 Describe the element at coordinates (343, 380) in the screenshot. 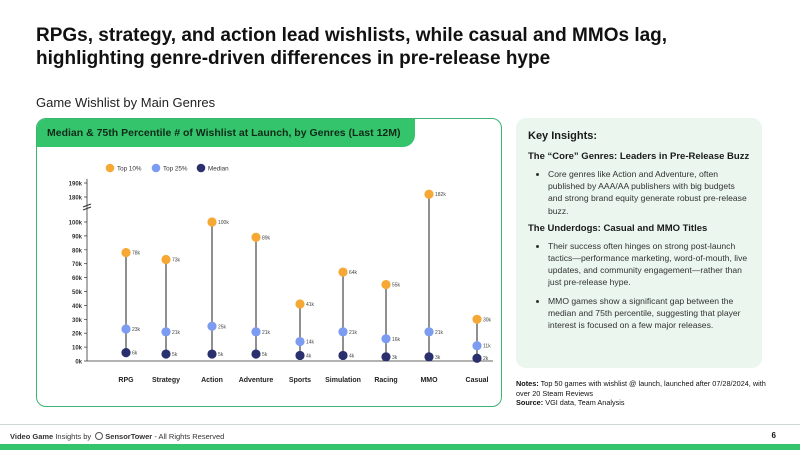

I see `x-tick-label: Simulation` at that location.